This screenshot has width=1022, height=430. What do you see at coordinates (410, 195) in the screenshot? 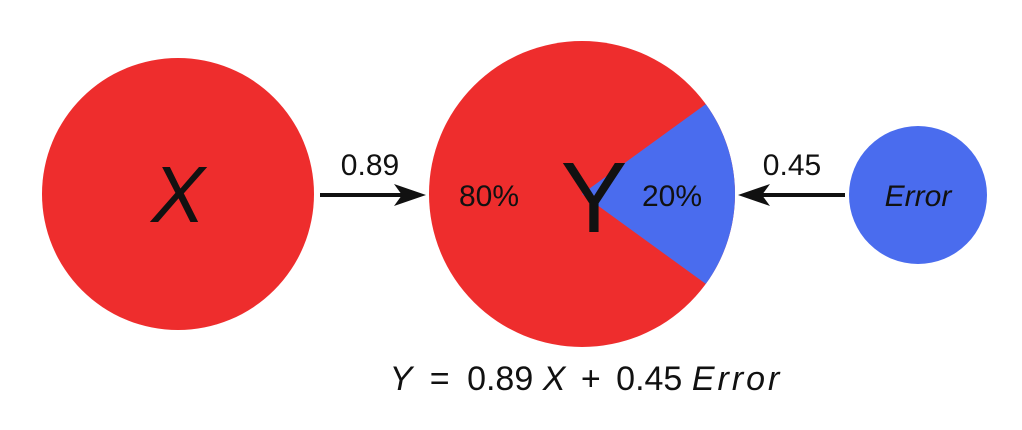
I see `edge-x-y-arrowhead` at bounding box center [410, 195].